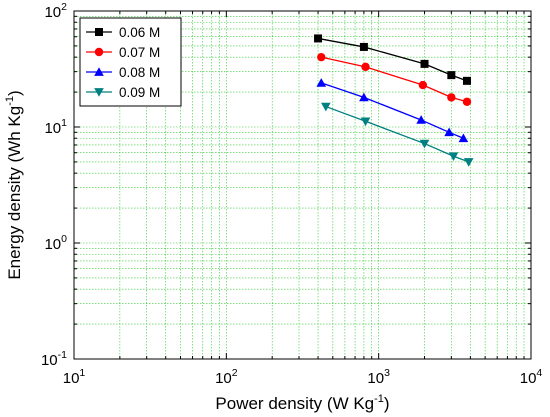  What do you see at coordinates (539, 373) in the screenshot?
I see `x-tick-label-exp: 4` at bounding box center [539, 373].